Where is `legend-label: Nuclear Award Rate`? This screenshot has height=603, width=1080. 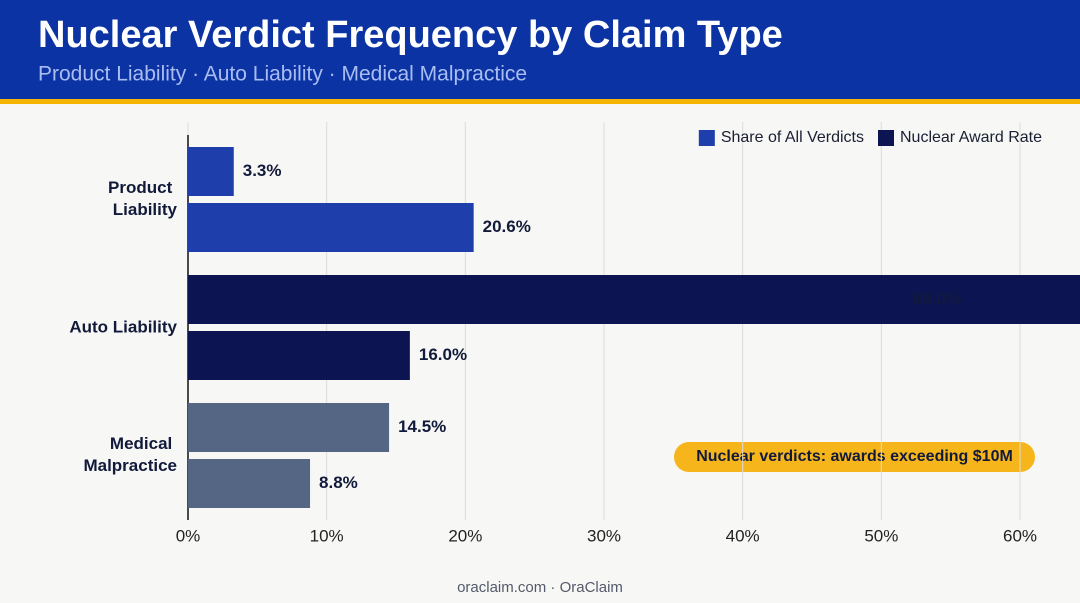
legend-label: Nuclear Award Rate is located at coordinates (971, 137).